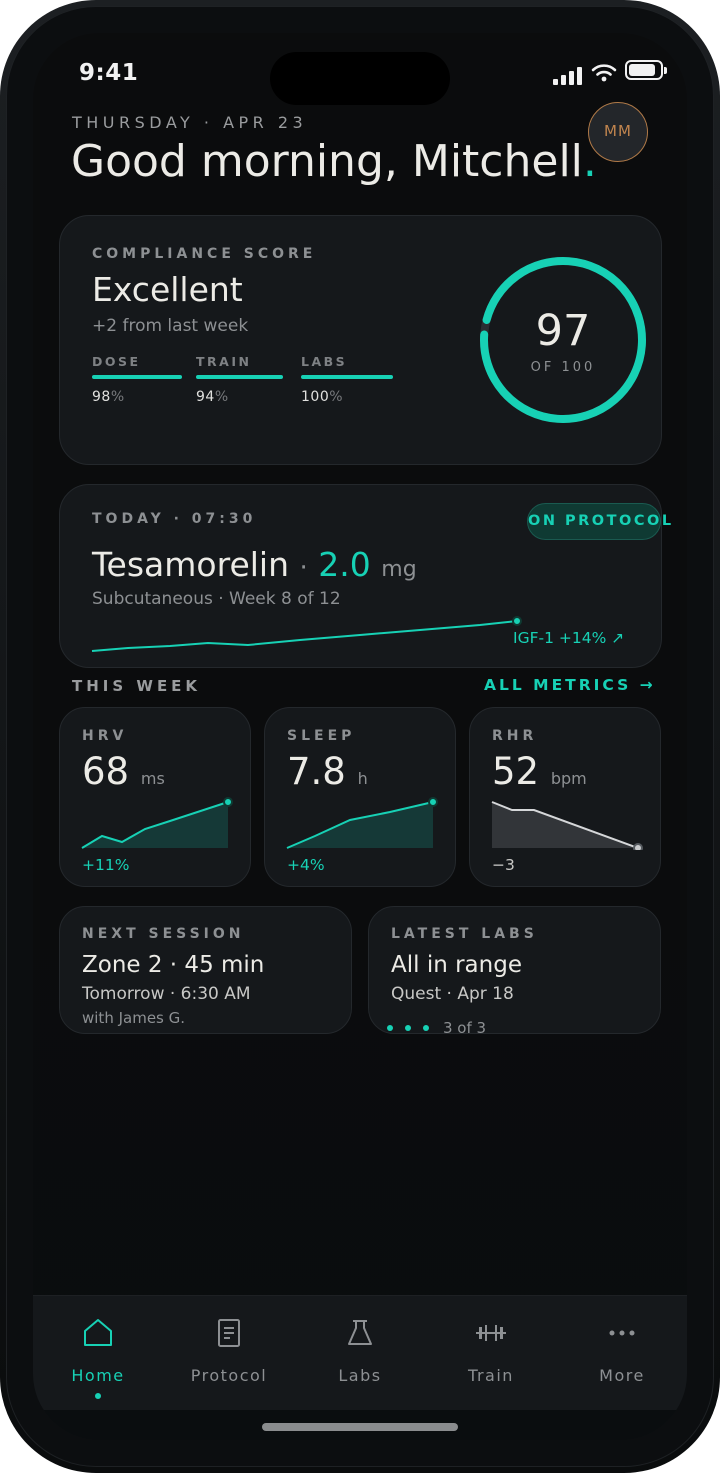 The height and width of the screenshot is (1473, 720). I want to click on tab-label: Protocol, so click(229, 1375).